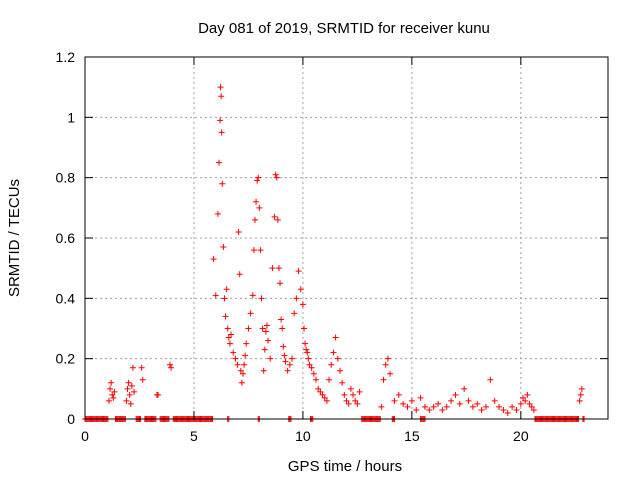 The height and width of the screenshot is (480, 640). I want to click on y-tick-label: 1, so click(71, 117).